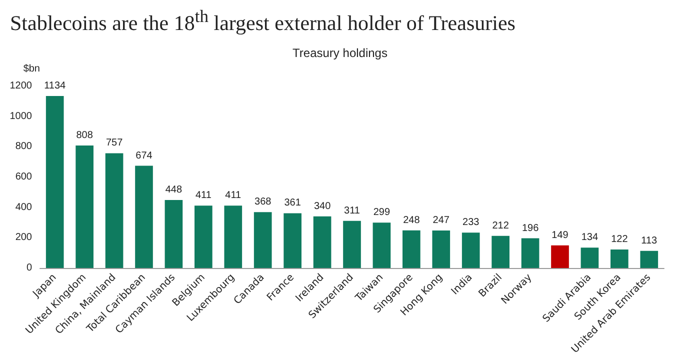 This screenshot has height=360, width=680. Describe the element at coordinates (23, 207) in the screenshot. I see `y-tick-label: 400` at that location.